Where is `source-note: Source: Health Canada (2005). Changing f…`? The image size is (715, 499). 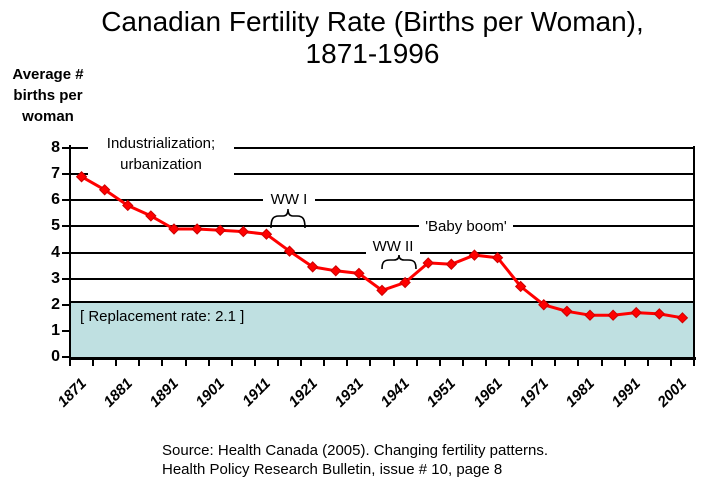 source-note: Source: Health Canada (2005). Changing f… is located at coordinates (402, 460).